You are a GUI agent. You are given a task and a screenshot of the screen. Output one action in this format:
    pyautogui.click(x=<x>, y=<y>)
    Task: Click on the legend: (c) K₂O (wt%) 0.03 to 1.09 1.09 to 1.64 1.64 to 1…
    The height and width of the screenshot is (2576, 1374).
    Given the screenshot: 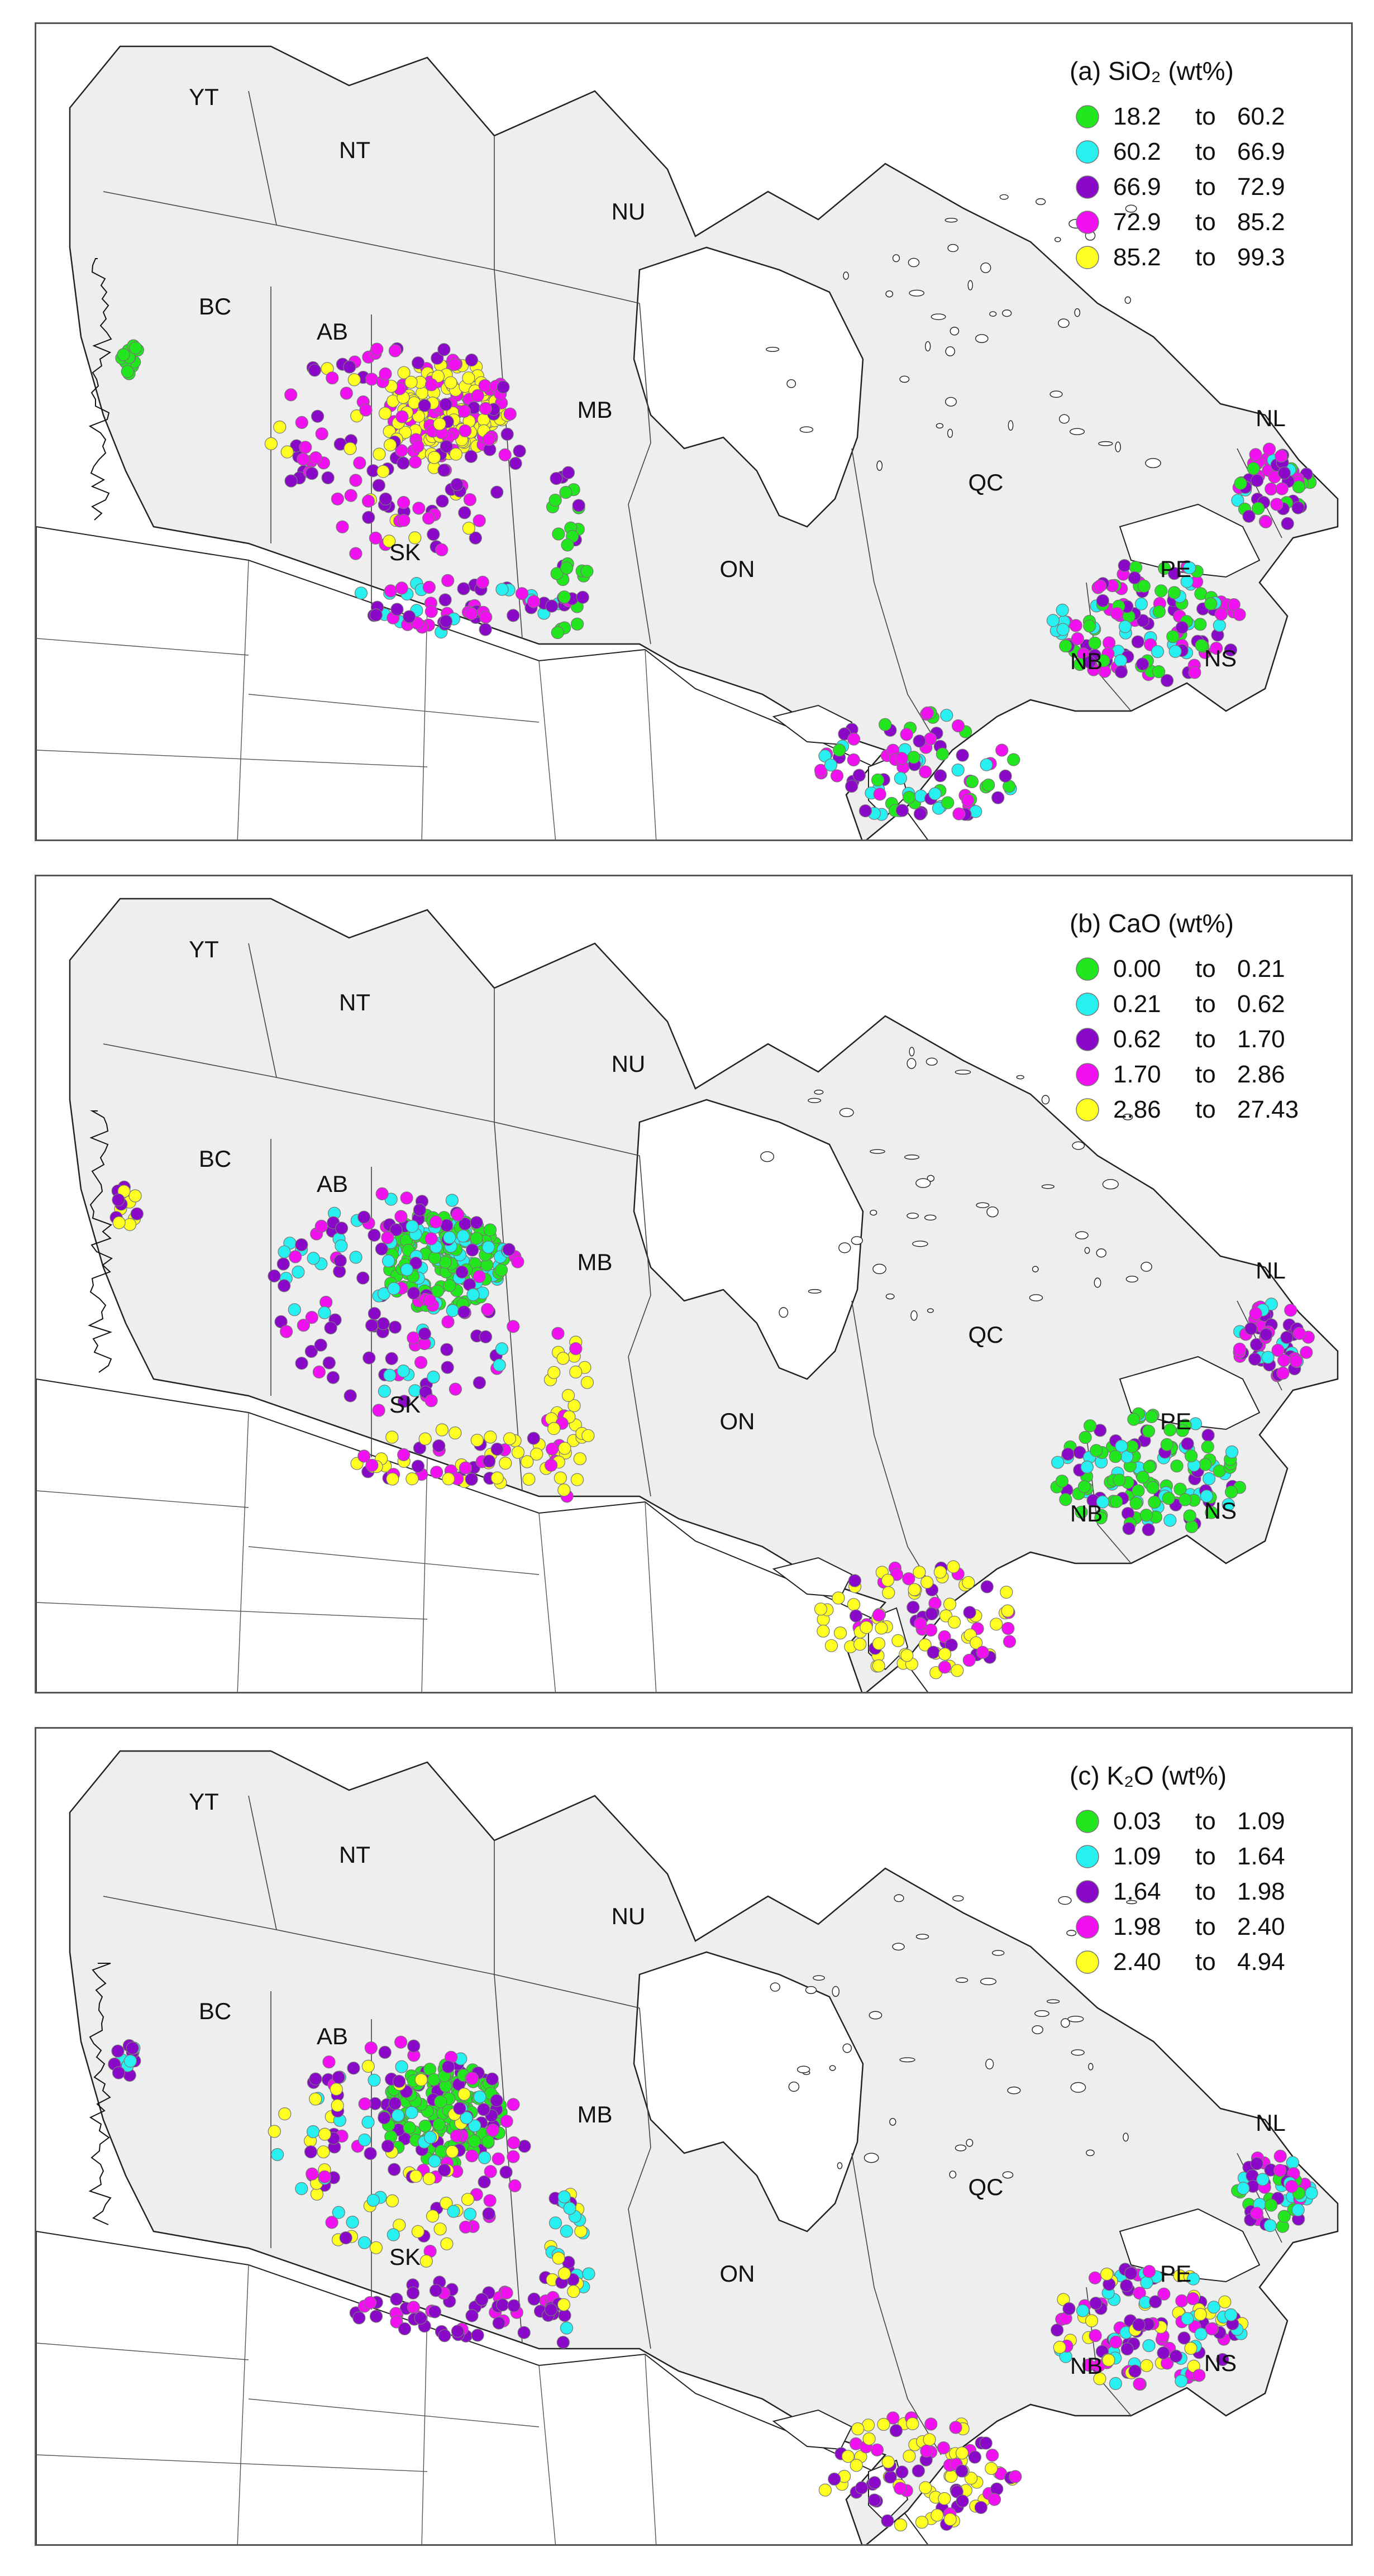 What is the action you would take?
    pyautogui.click(x=1177, y=1869)
    